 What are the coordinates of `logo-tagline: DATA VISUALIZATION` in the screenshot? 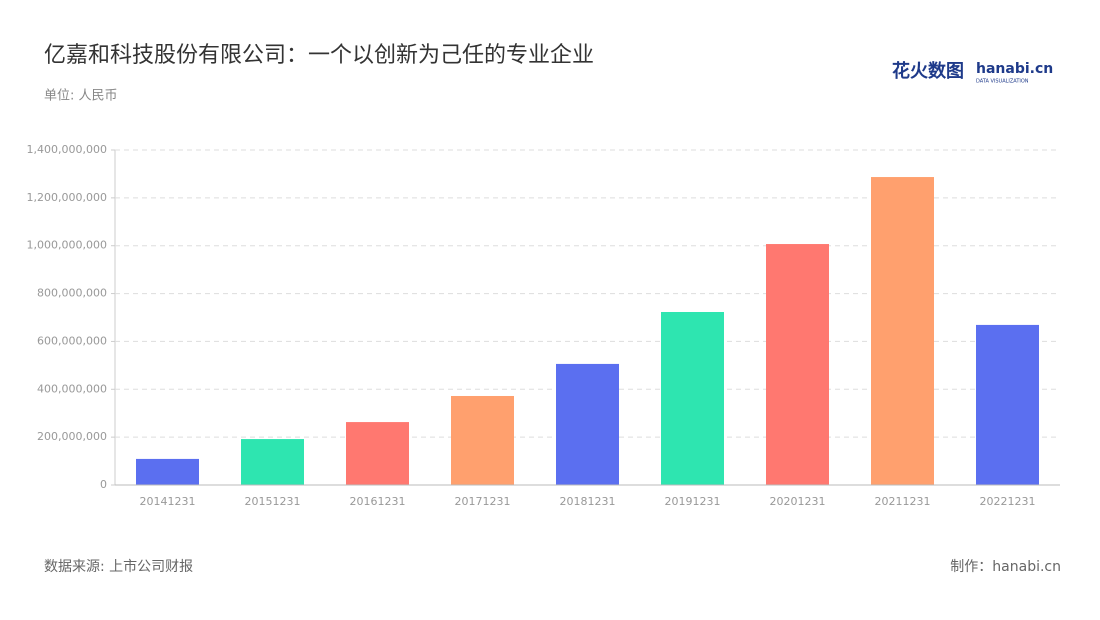 It's located at (1002, 82).